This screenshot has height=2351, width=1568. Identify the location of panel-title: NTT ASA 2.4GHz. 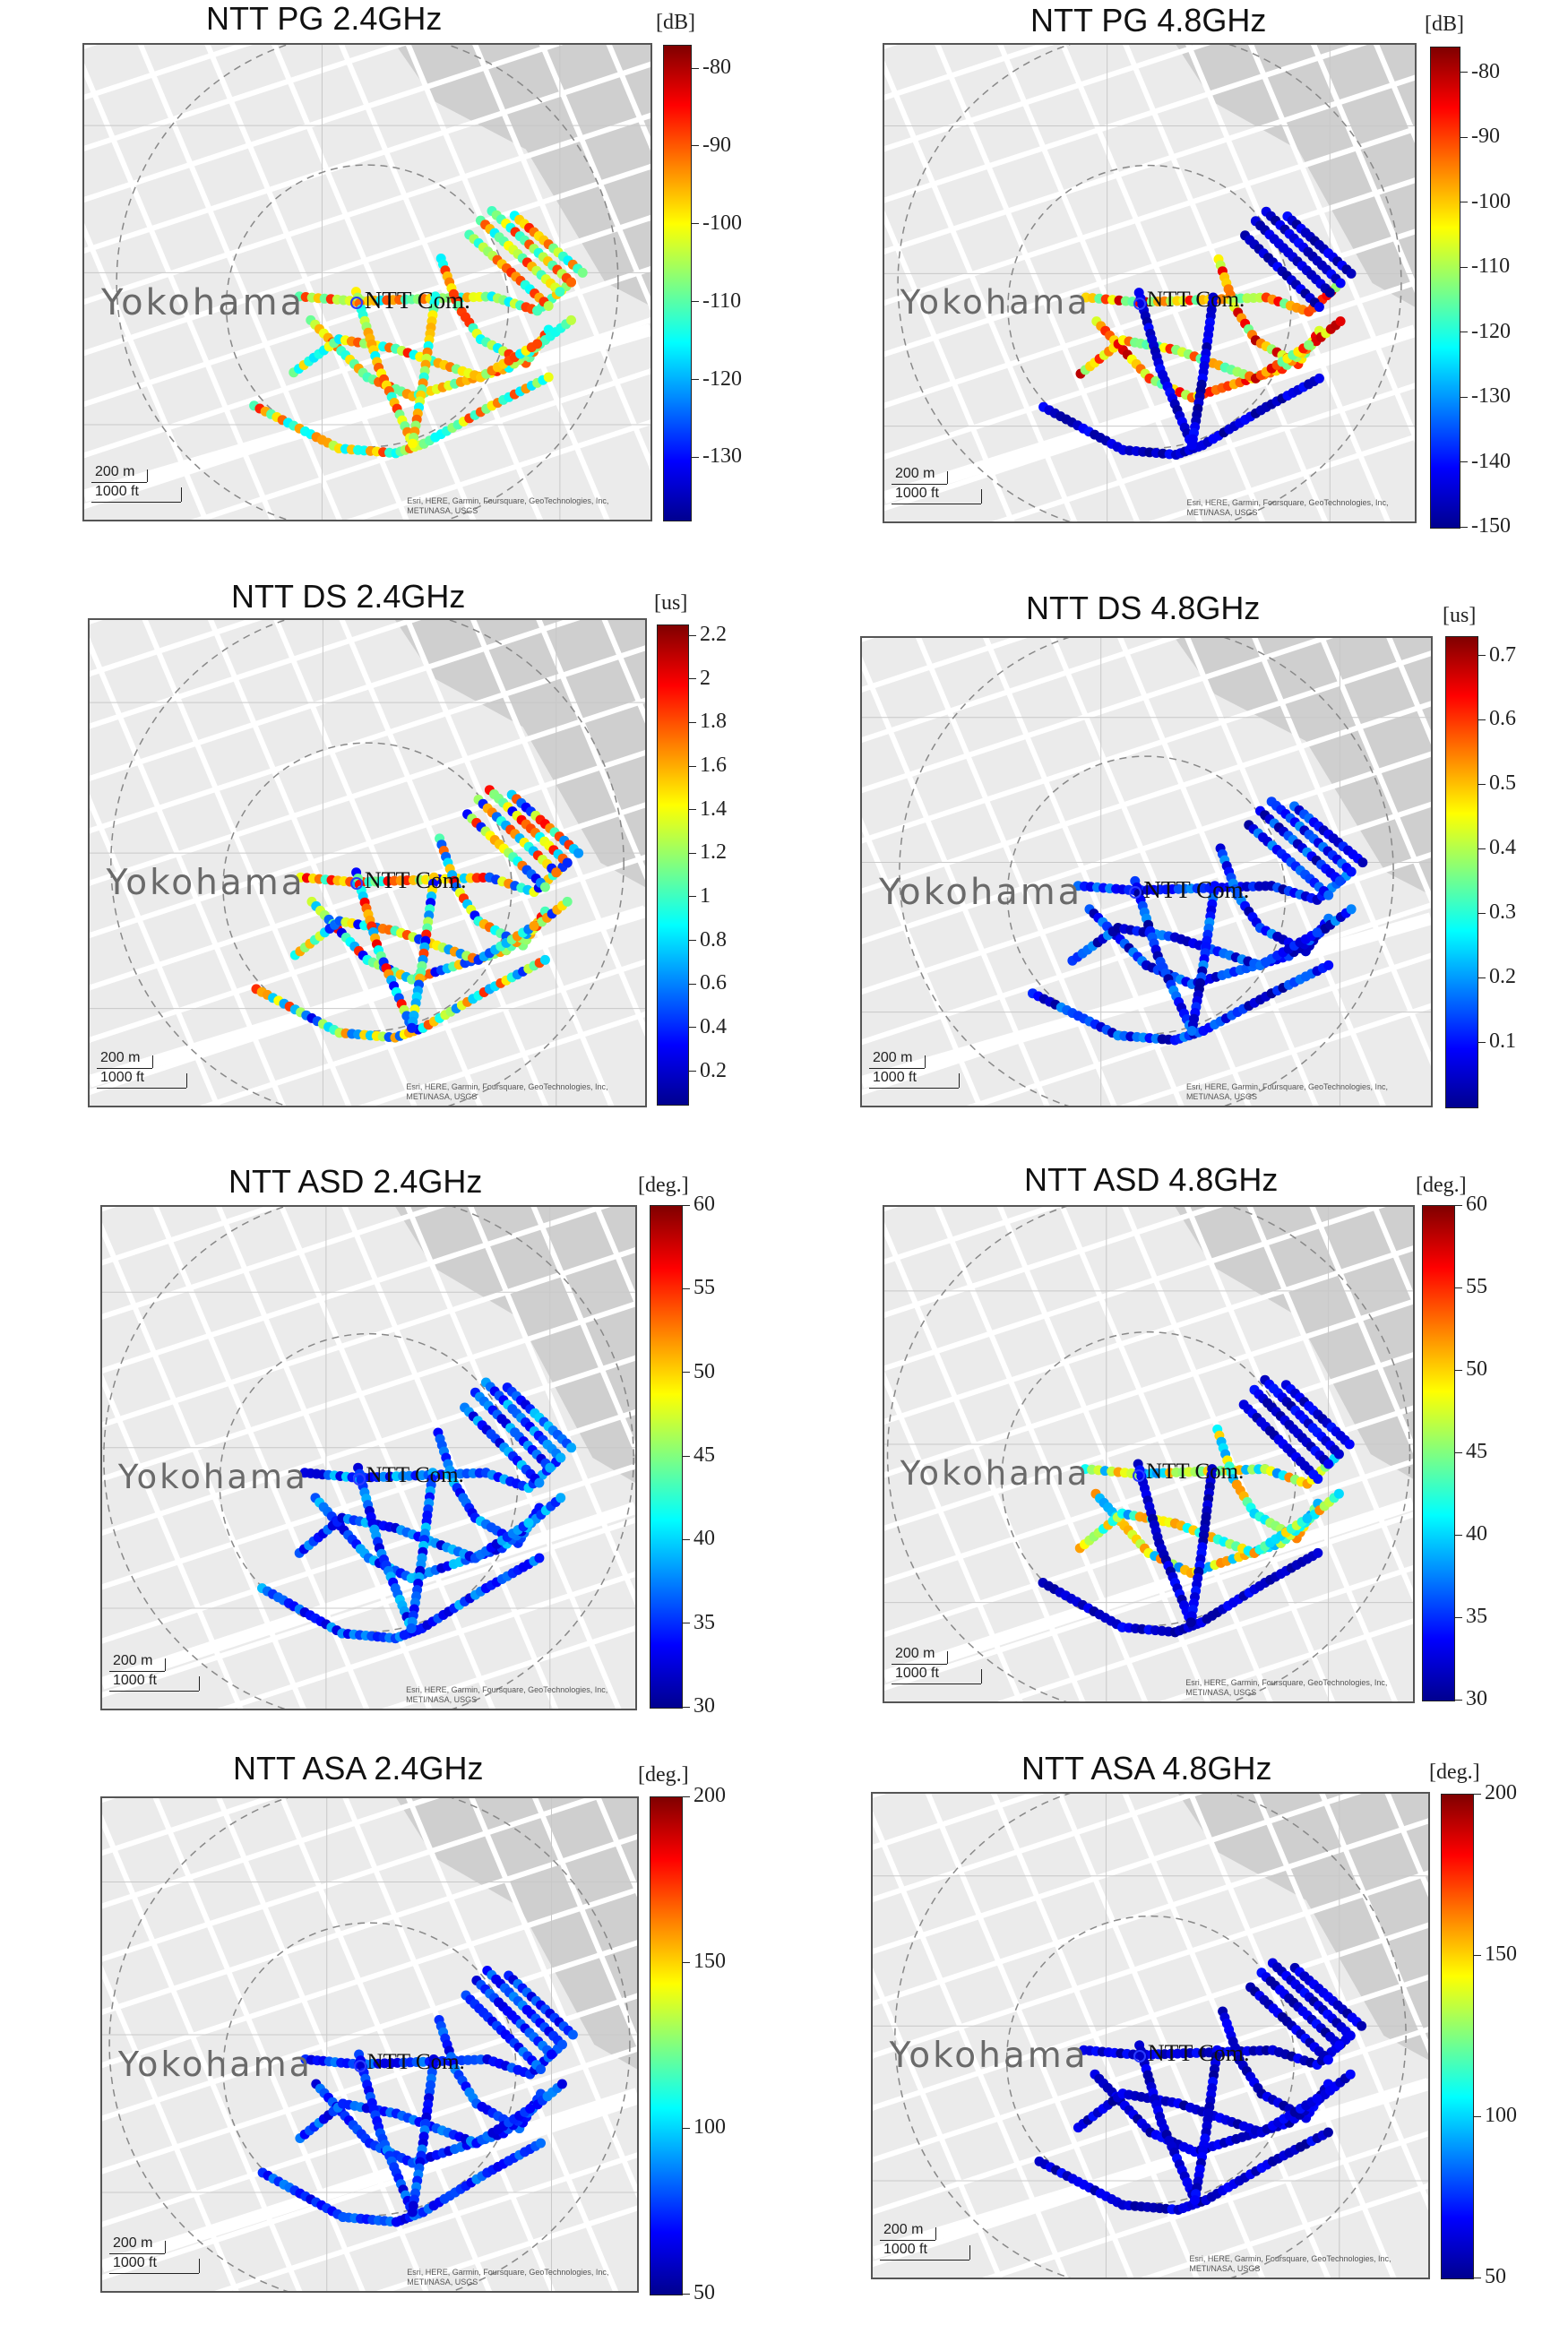
(359, 1769).